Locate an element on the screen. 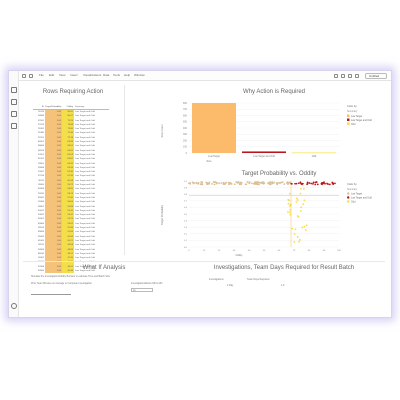  menu-view: View is located at coordinates (62, 75).